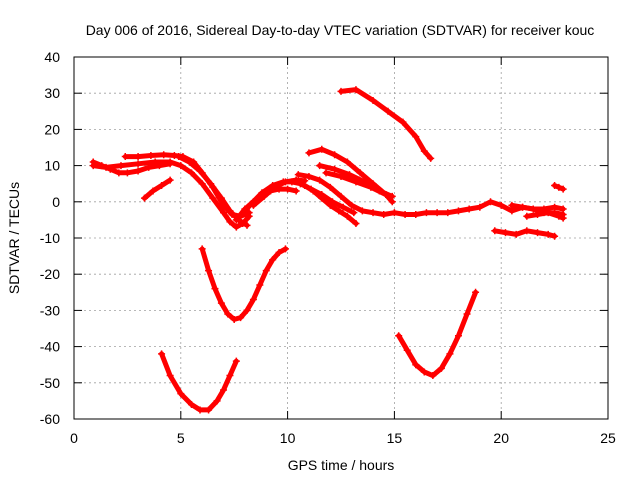  I want to click on x-tick-label: 5, so click(181, 438).